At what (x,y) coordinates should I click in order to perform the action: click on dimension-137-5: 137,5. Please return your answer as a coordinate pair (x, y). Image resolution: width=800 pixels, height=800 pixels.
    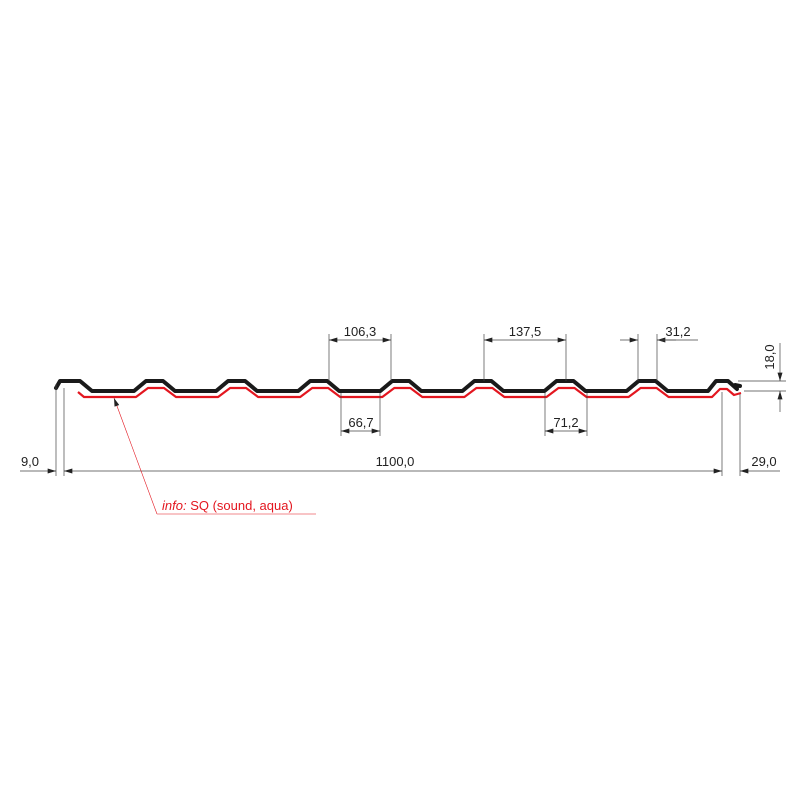
    Looking at the image, I should click on (525, 352).